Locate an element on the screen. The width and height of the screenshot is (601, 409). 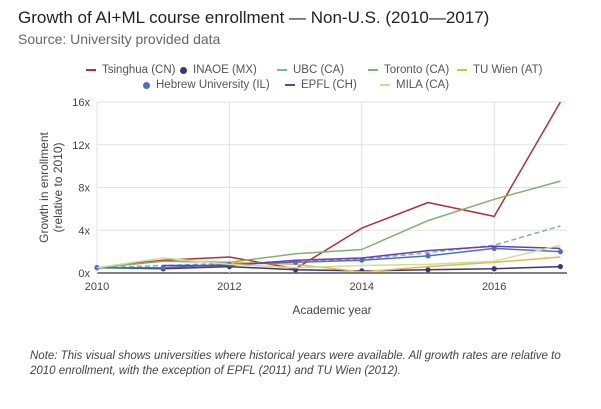
legend-item-tuwien: TU Wien (AT) is located at coordinates (499, 70).